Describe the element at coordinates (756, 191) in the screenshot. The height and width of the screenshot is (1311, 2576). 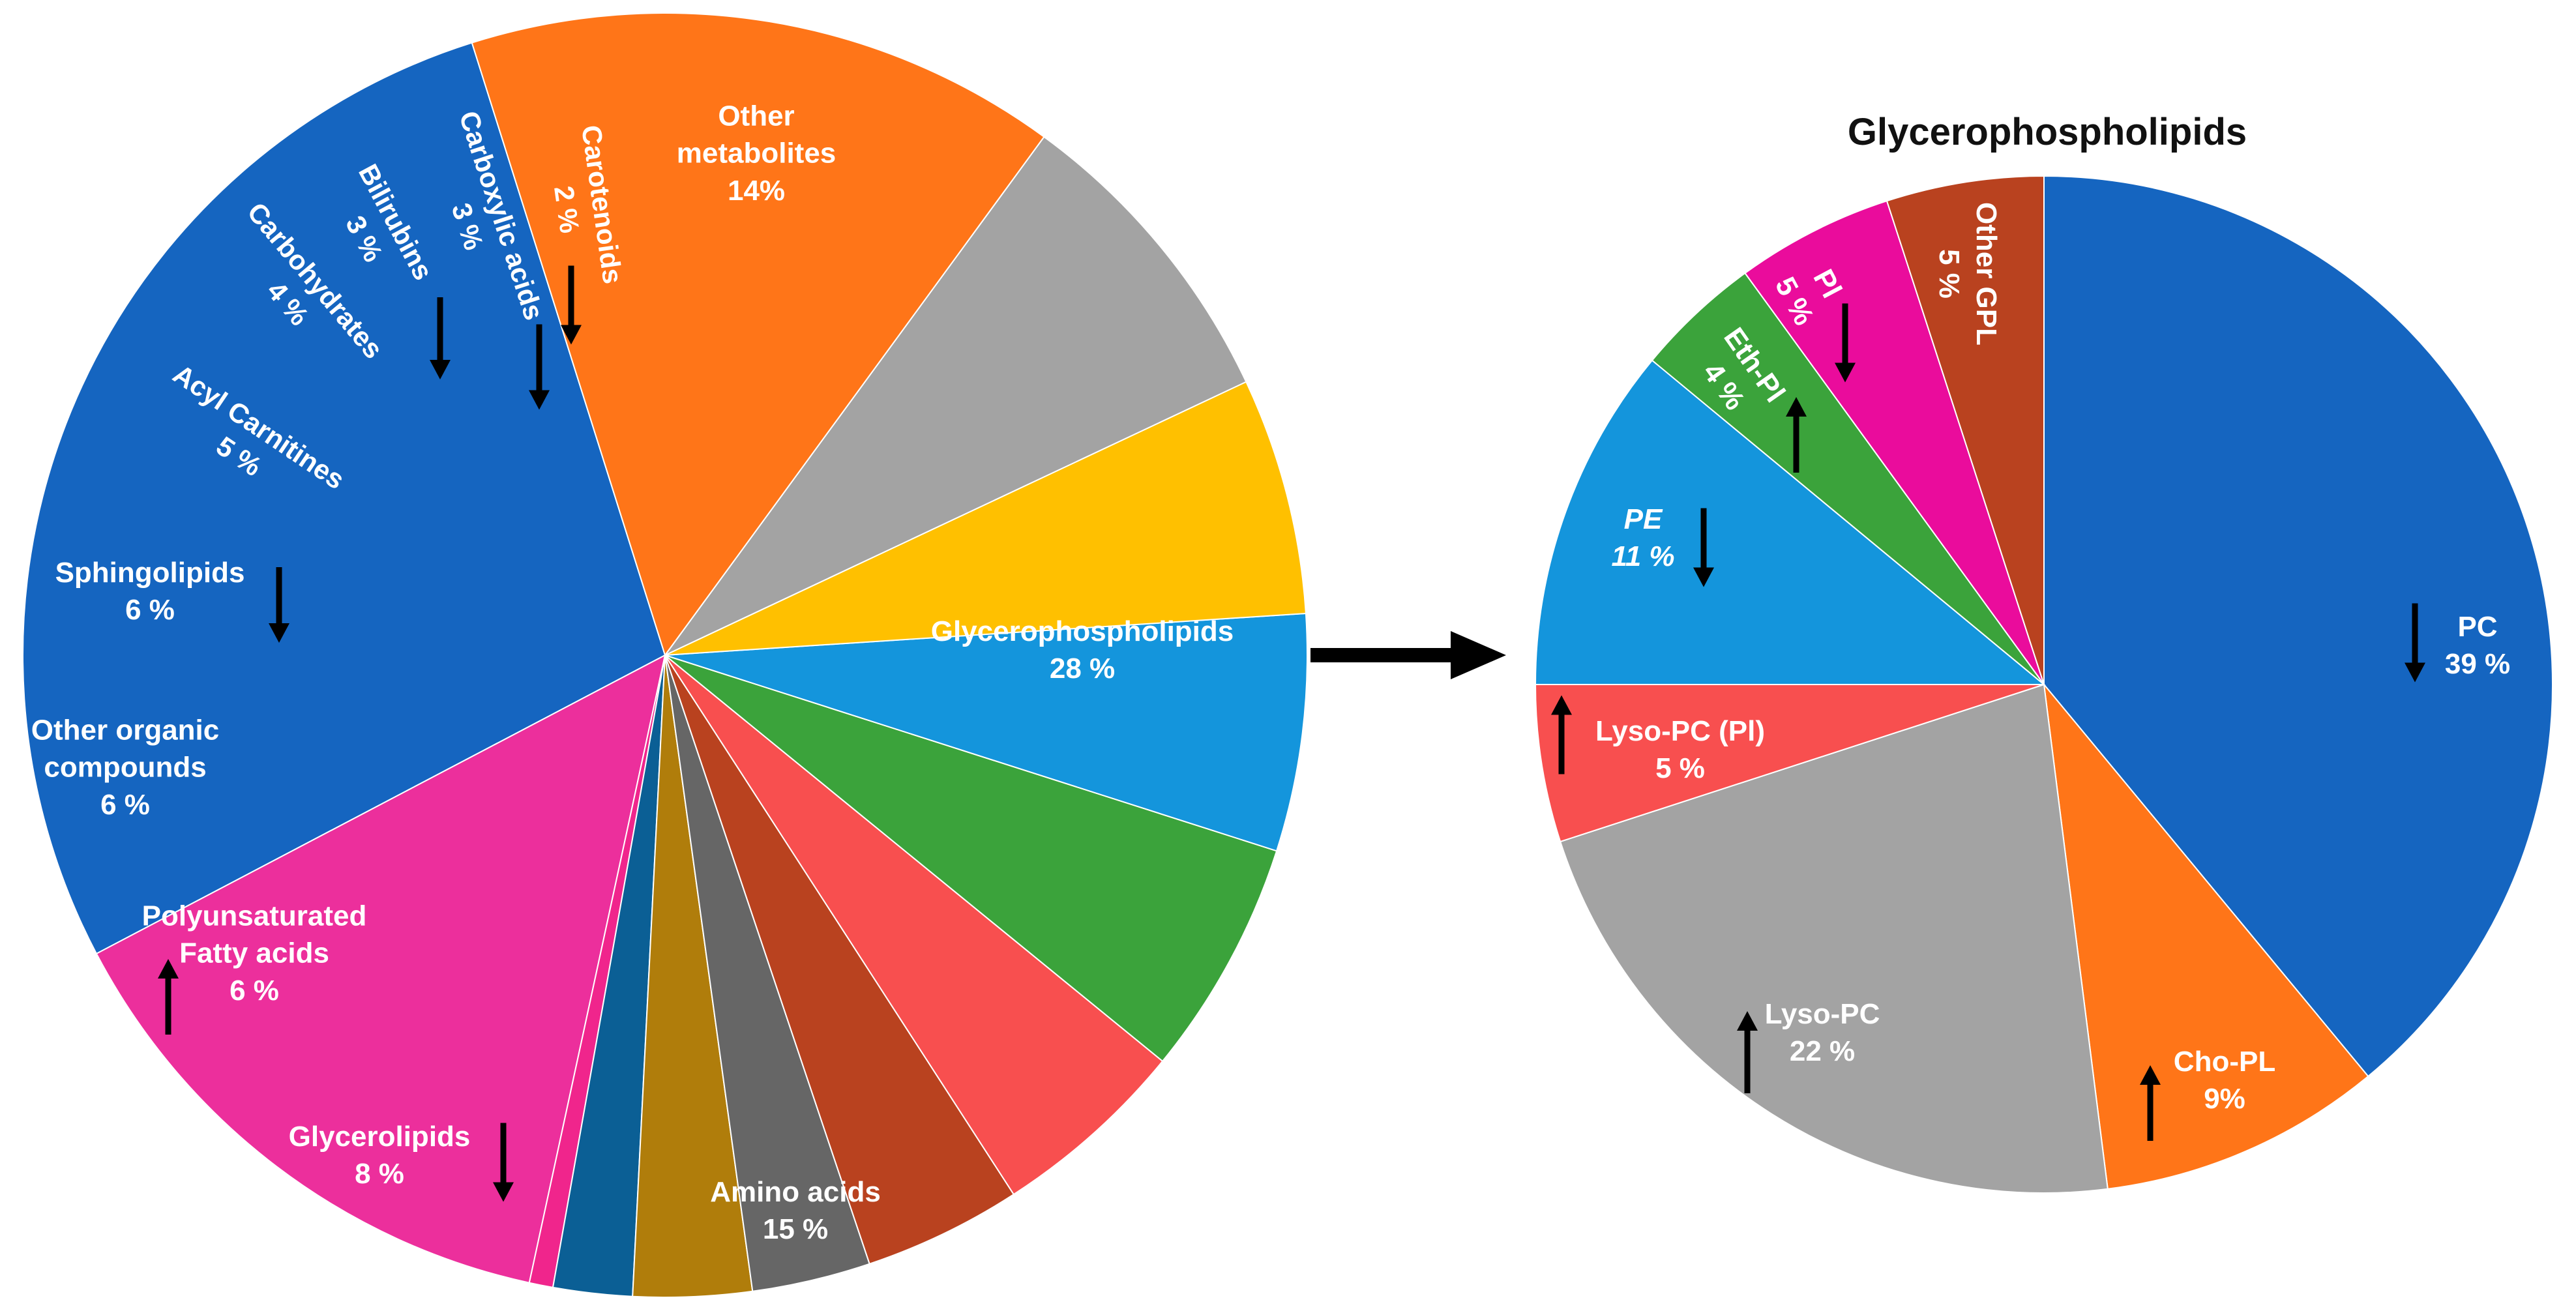
I see `percent-label-other-metabolites: 14%` at that location.